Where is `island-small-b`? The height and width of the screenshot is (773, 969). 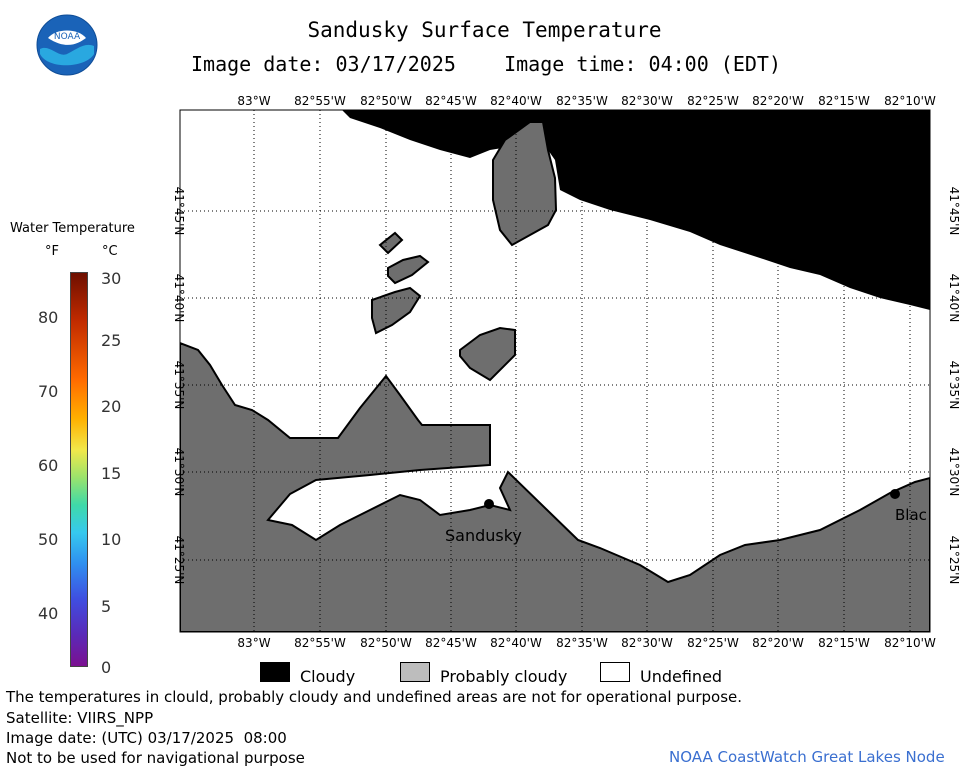
island-small-b is located at coordinates (408, 269).